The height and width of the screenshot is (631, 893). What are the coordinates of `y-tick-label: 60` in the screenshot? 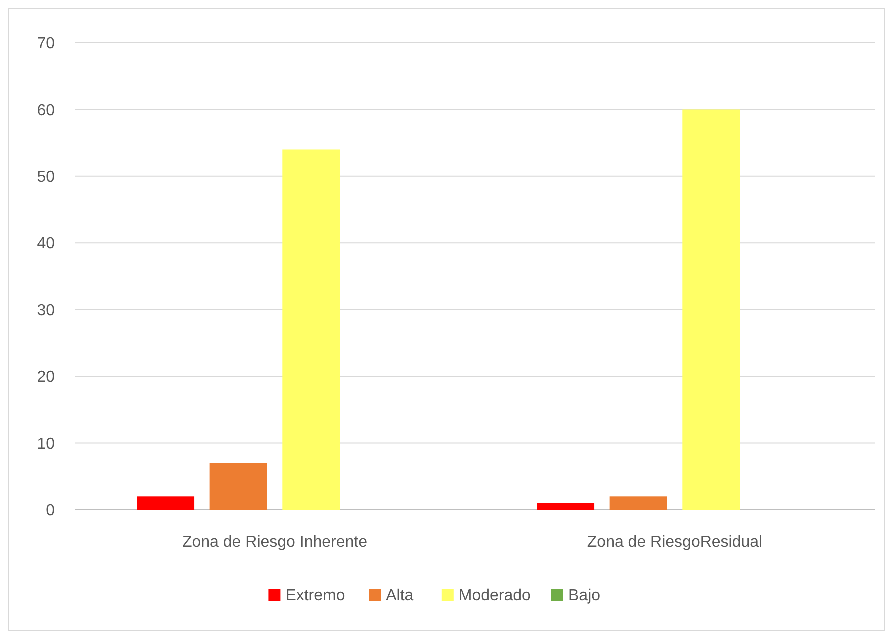 It's located at (46, 111).